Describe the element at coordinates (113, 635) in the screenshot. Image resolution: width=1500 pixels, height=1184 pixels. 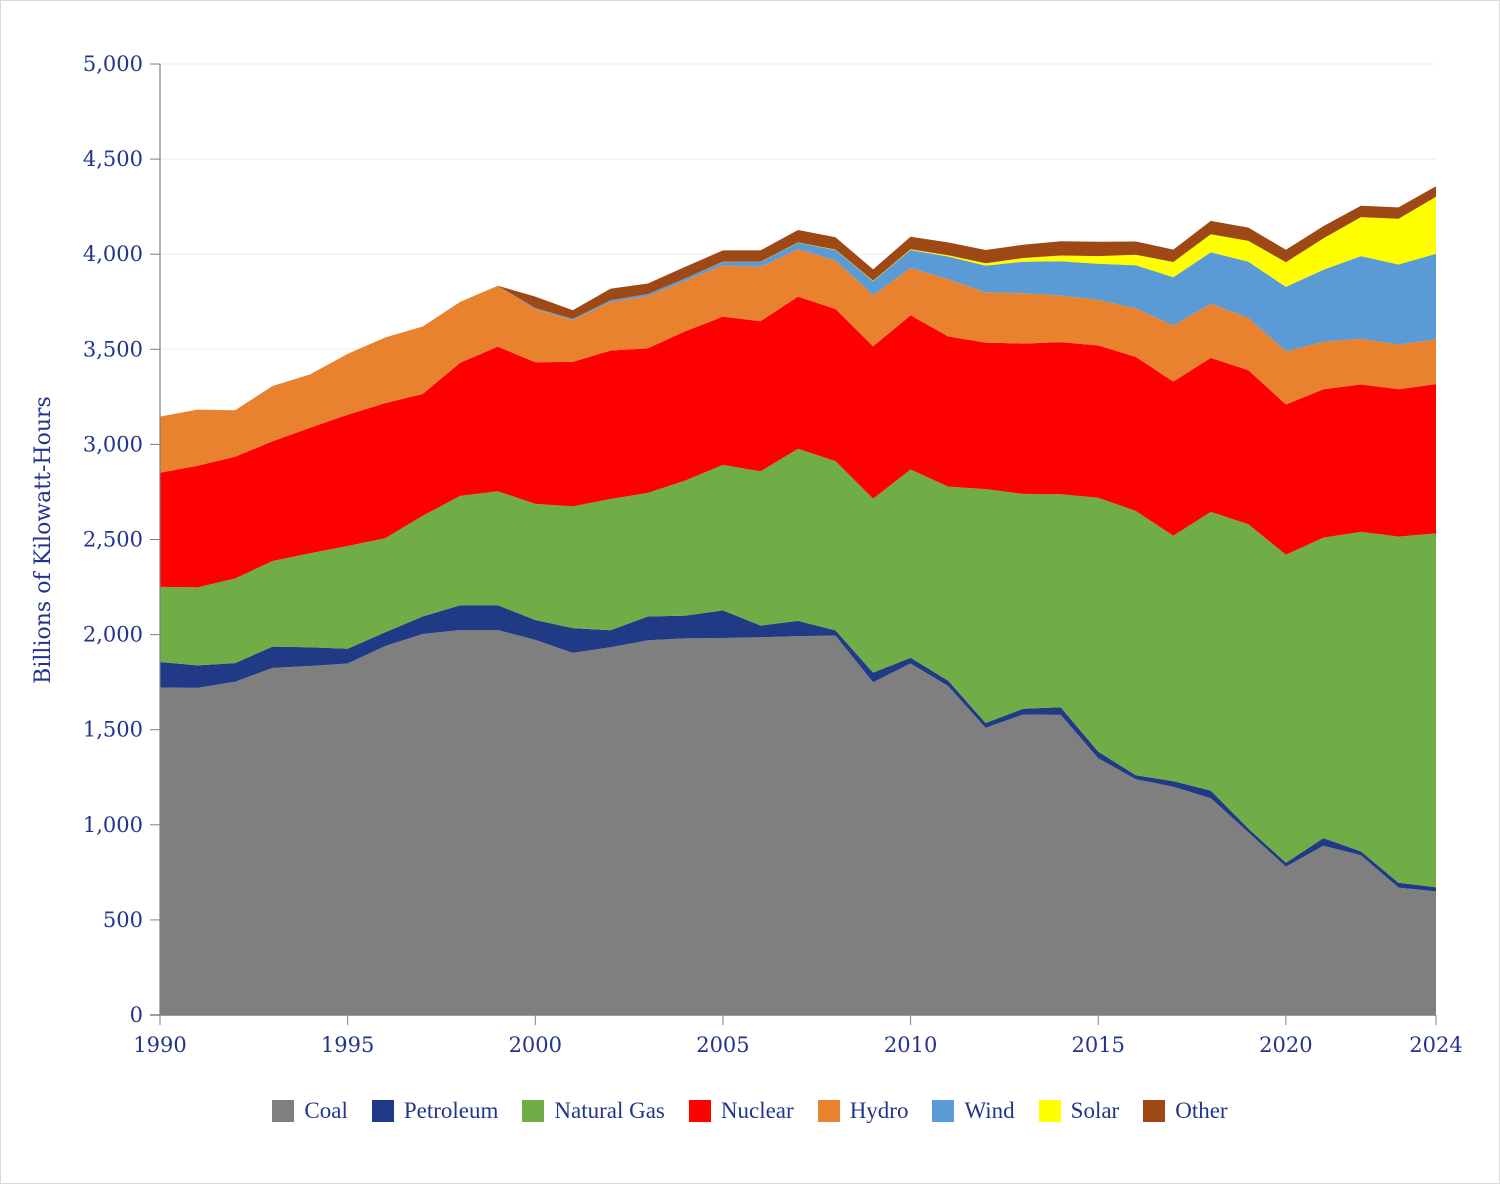
I see `y-tick-label: 2,000` at that location.